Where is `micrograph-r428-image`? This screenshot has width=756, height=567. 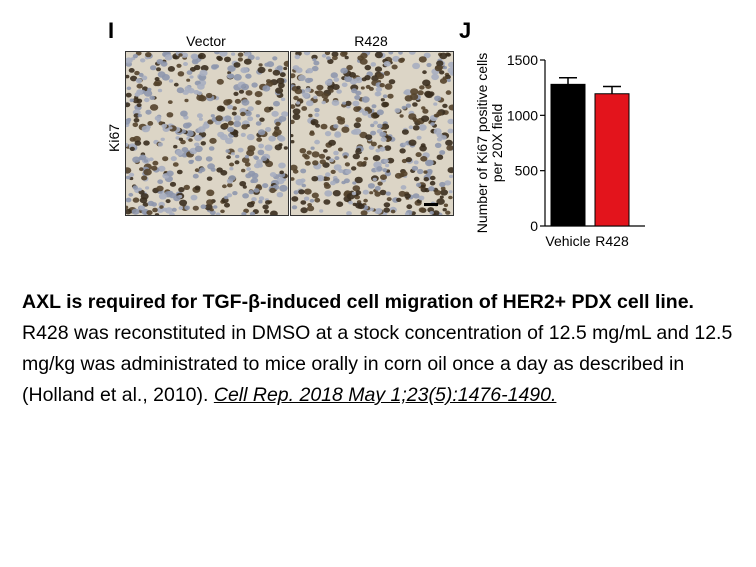 micrograph-r428-image is located at coordinates (372, 133).